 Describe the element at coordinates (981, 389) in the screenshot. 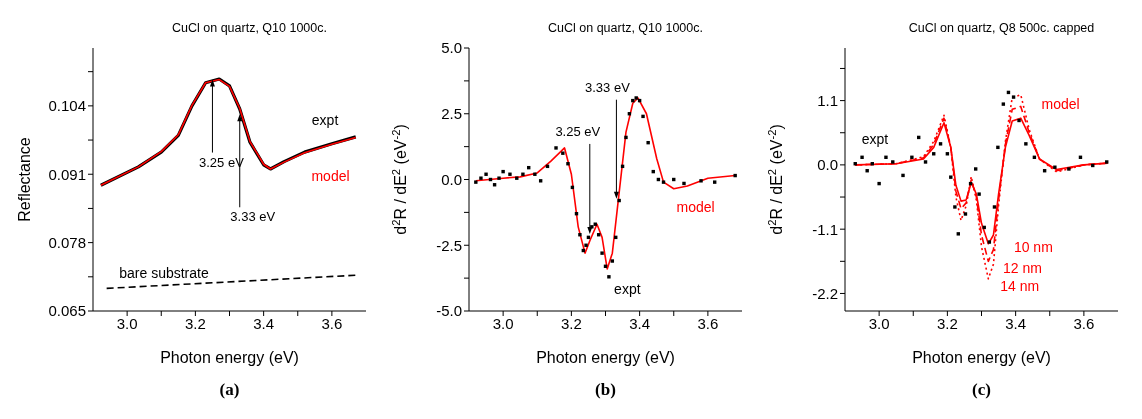

I see `text: (c)` at that location.